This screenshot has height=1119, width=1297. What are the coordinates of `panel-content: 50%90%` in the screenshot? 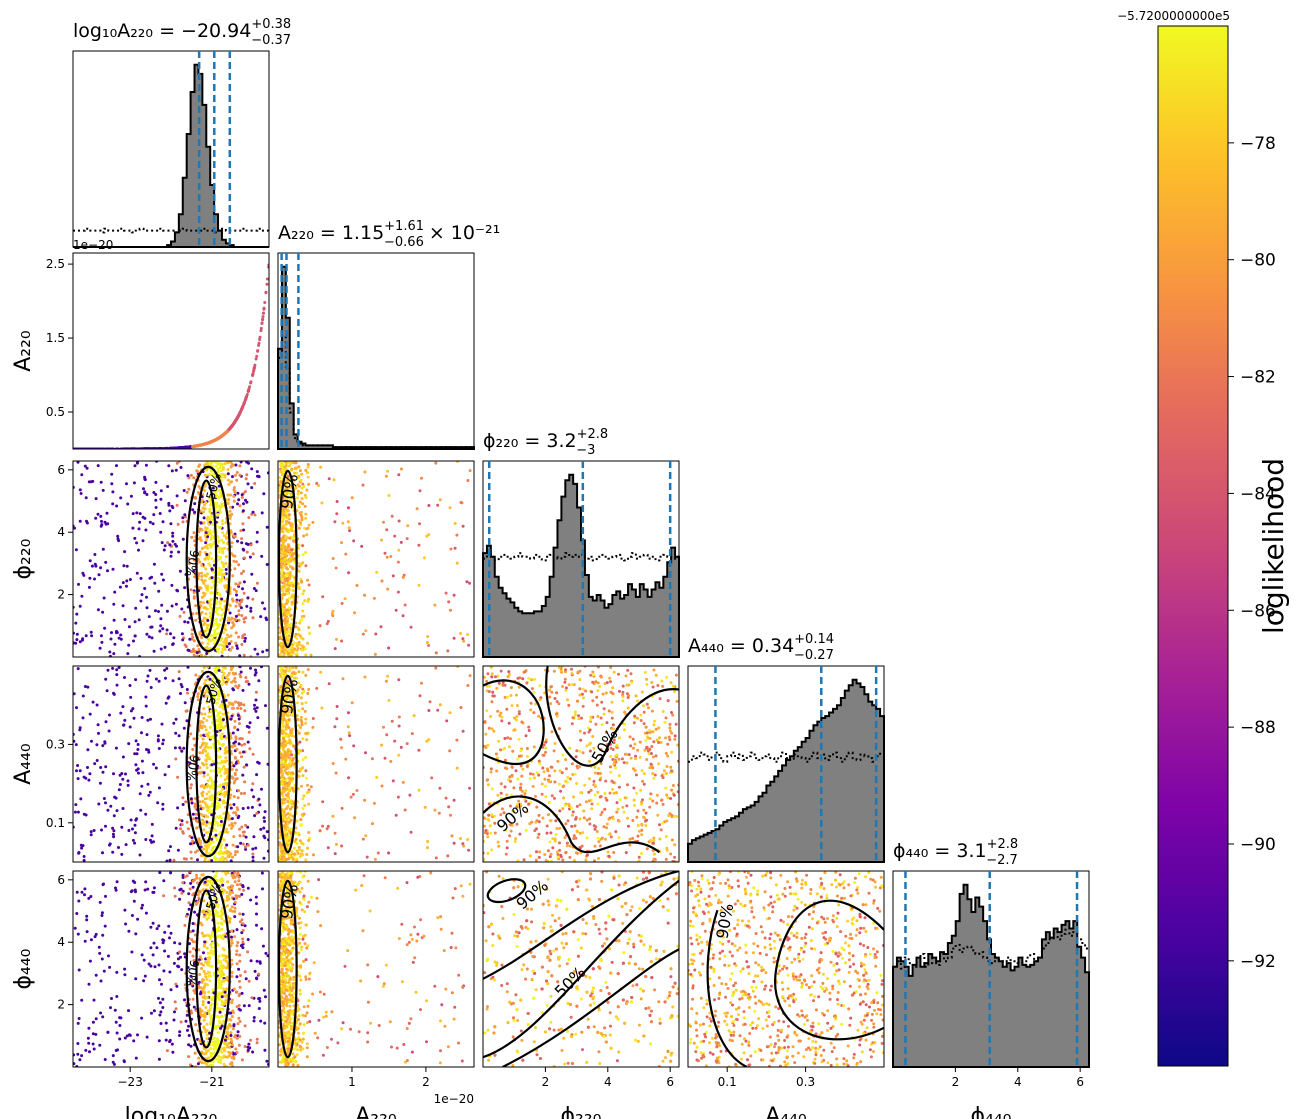 It's located at (171, 764).